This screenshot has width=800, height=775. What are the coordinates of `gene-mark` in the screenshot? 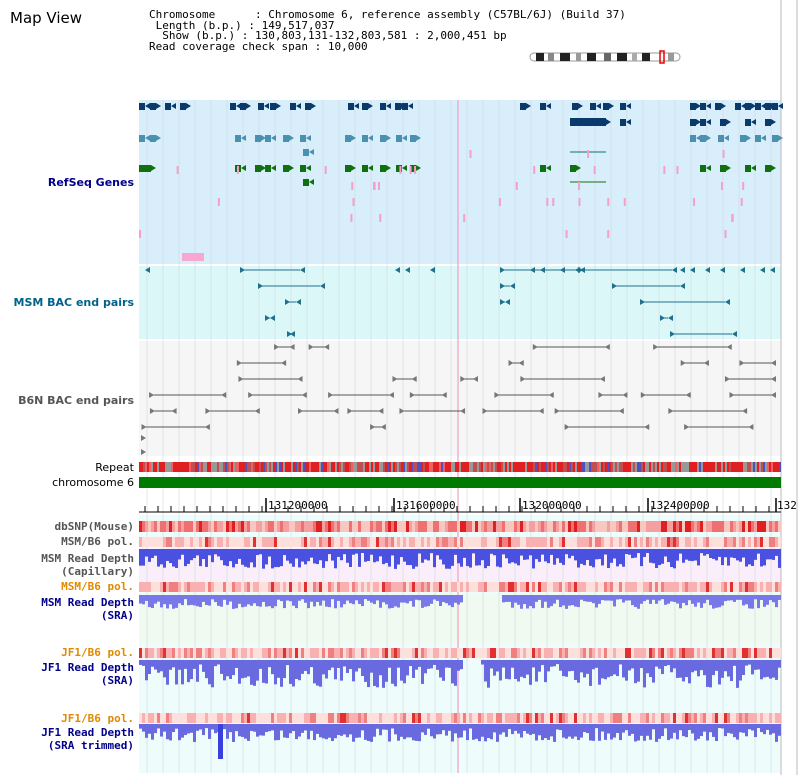 It's located at (608, 202).